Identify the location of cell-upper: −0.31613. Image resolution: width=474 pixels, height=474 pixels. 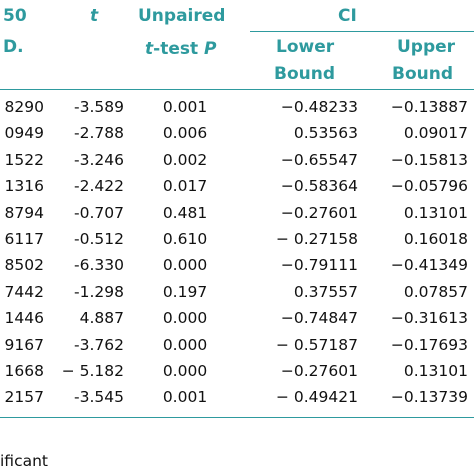
(429, 318).